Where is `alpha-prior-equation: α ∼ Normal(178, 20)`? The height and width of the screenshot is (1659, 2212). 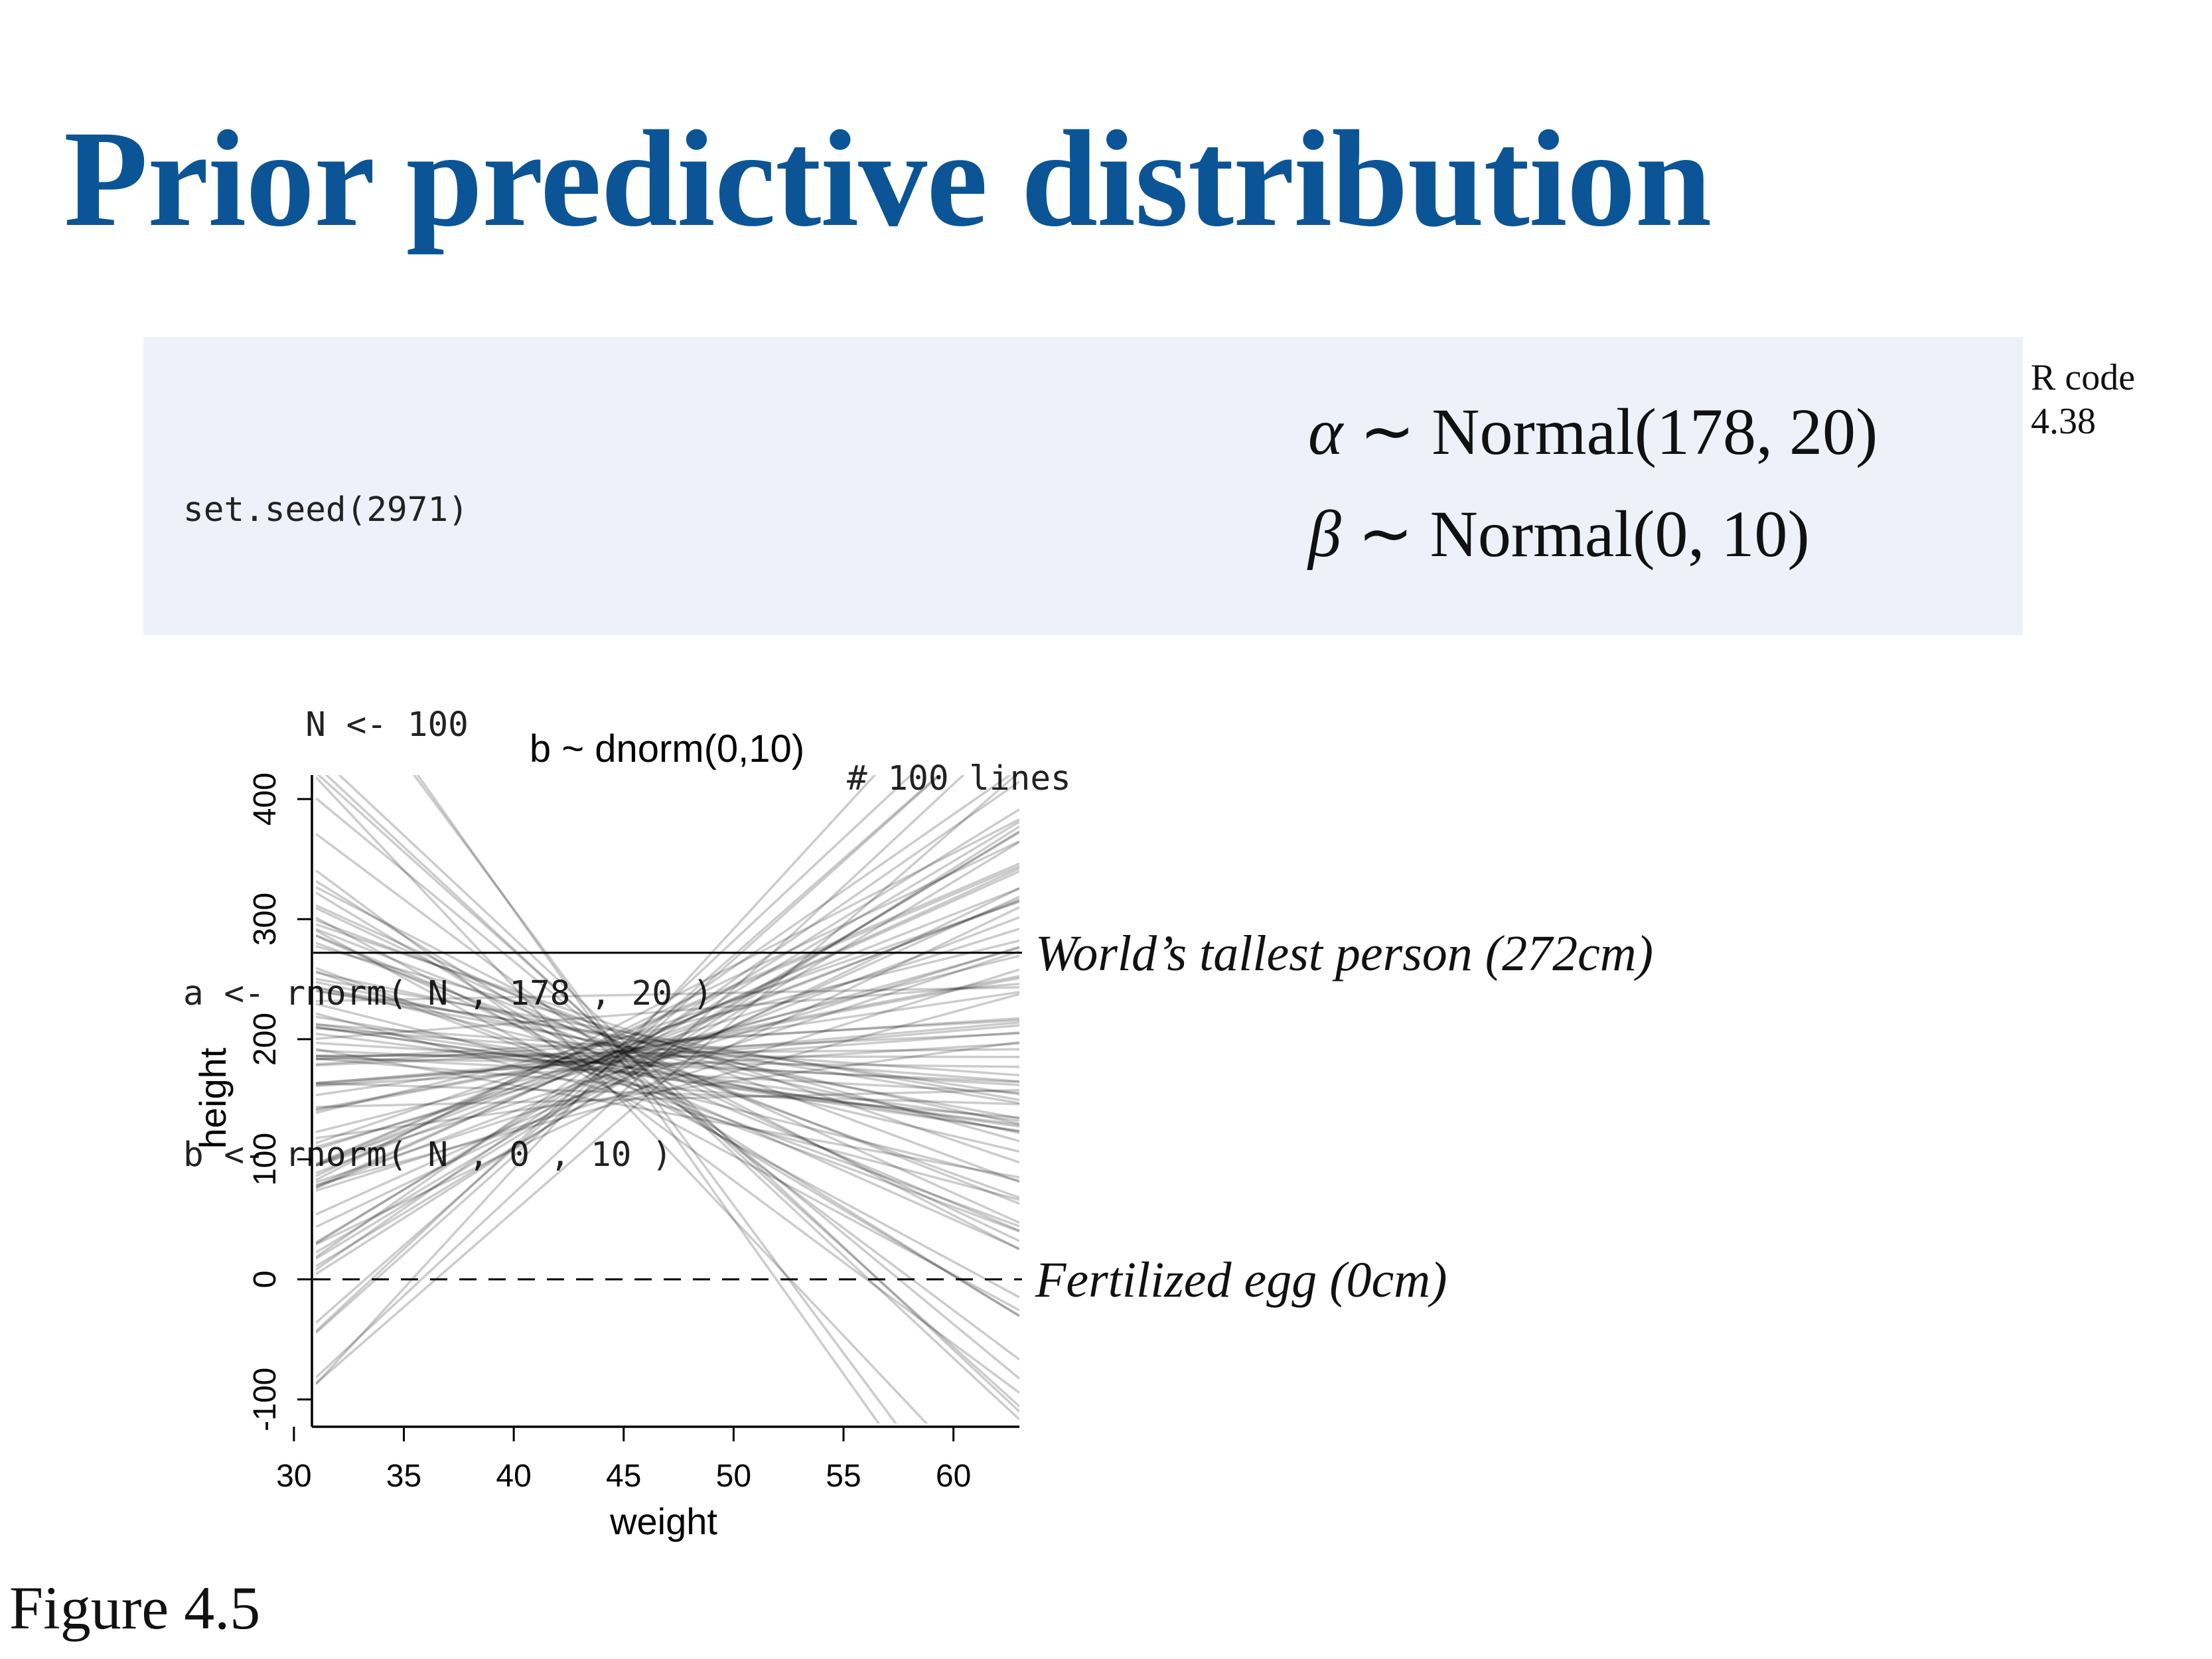
alpha-prior-equation: α ∼ Normal(178, 20) is located at coordinates (1593, 432).